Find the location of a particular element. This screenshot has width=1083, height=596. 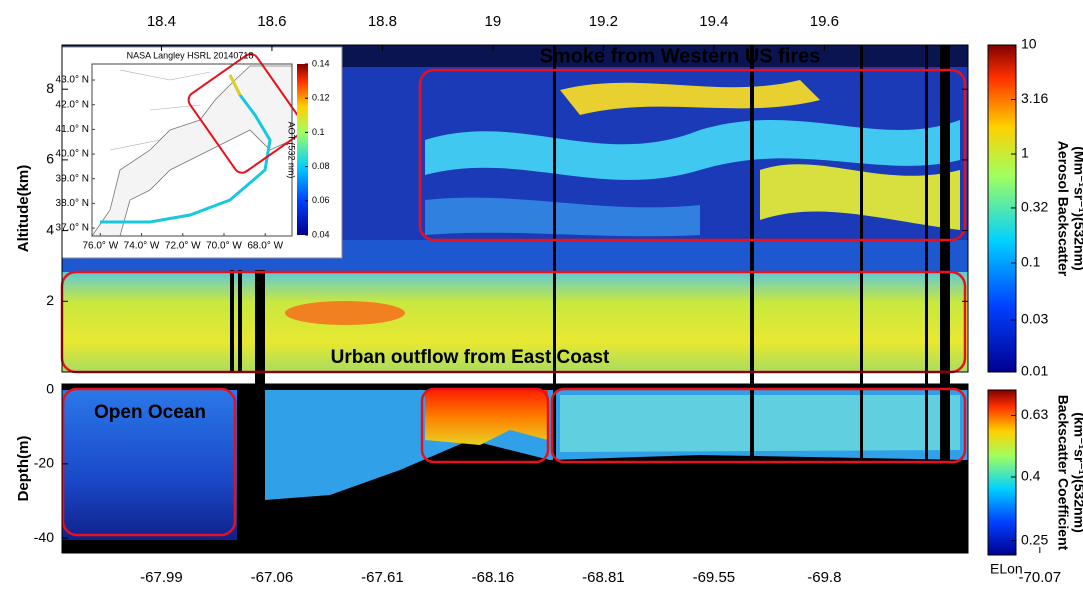

annotation: Smoke from Western US fires is located at coordinates (680, 56).